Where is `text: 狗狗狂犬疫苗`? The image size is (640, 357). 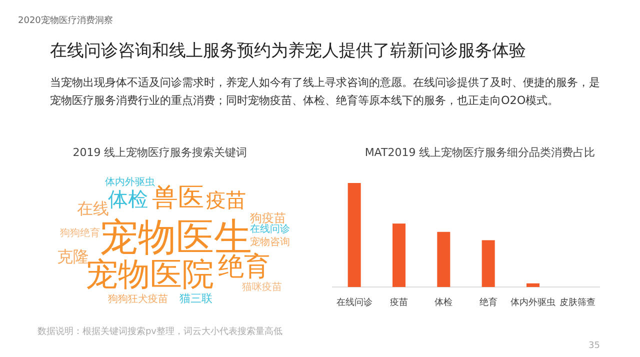
text: 狗狗狂犬疫苗 is located at coordinates (138, 299).